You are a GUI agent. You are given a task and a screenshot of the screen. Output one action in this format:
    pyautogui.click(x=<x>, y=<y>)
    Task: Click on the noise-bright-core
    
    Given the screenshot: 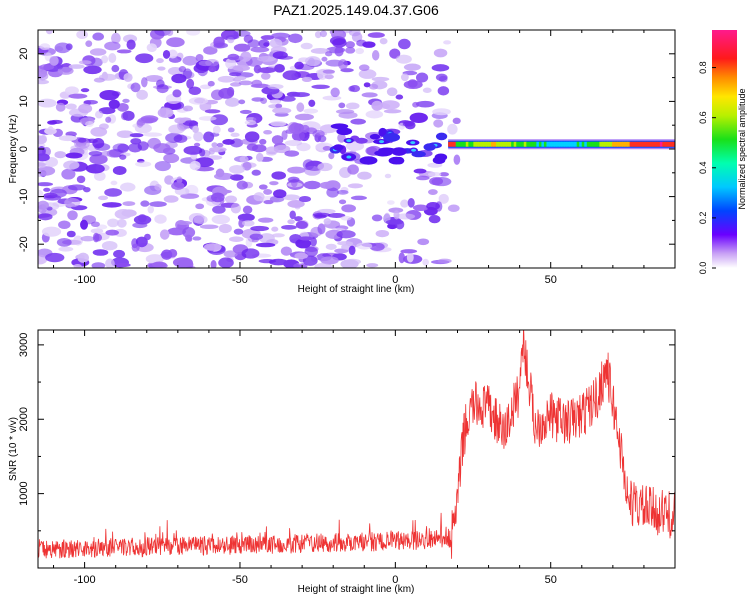 What is the action you would take?
    pyautogui.click(x=413, y=143)
    